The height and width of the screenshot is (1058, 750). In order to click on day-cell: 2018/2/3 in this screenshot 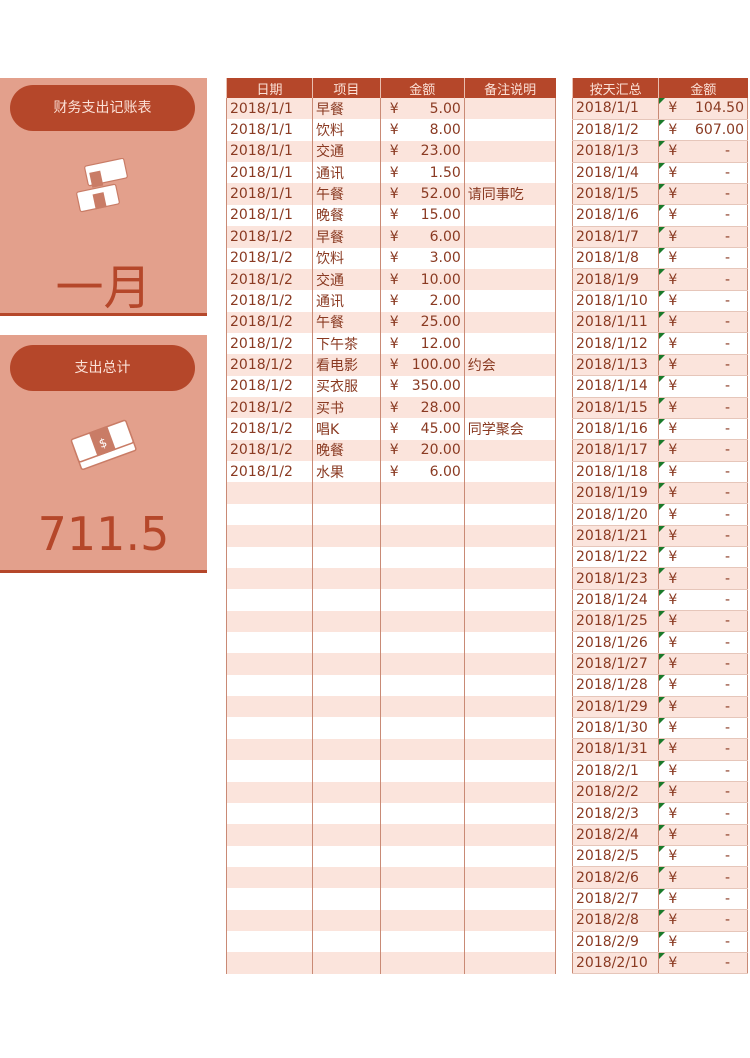, I will do `click(615, 813)`.